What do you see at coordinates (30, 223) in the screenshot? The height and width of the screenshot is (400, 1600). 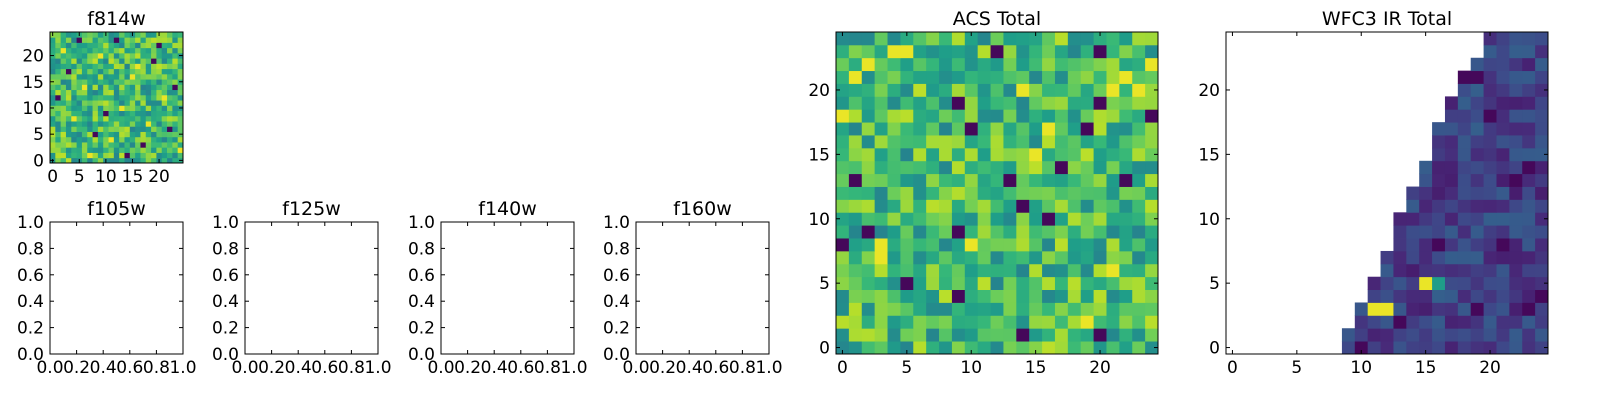 I see `y-tick-label: 1.0` at bounding box center [30, 223].